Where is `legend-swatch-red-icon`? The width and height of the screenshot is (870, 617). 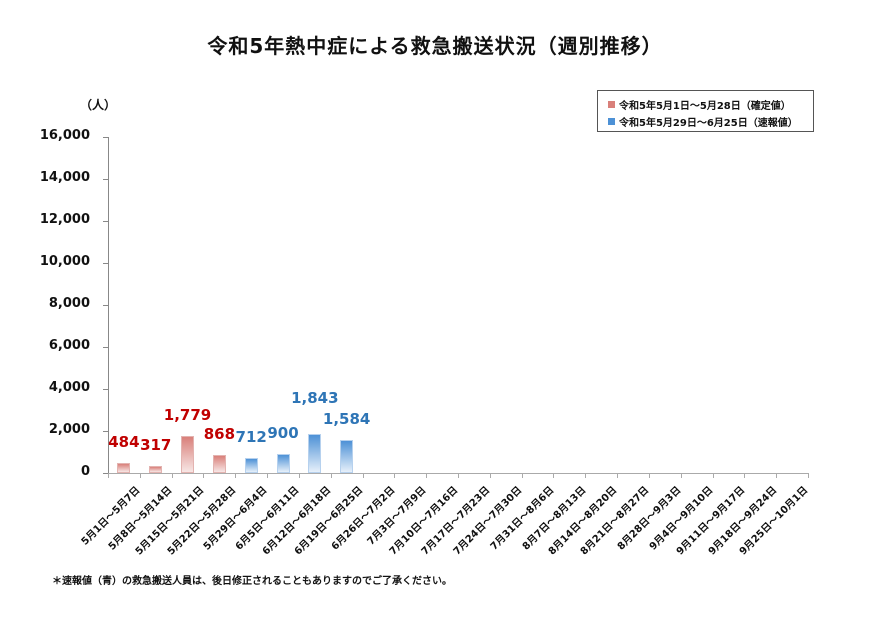
legend-swatch-red-icon is located at coordinates (611, 104).